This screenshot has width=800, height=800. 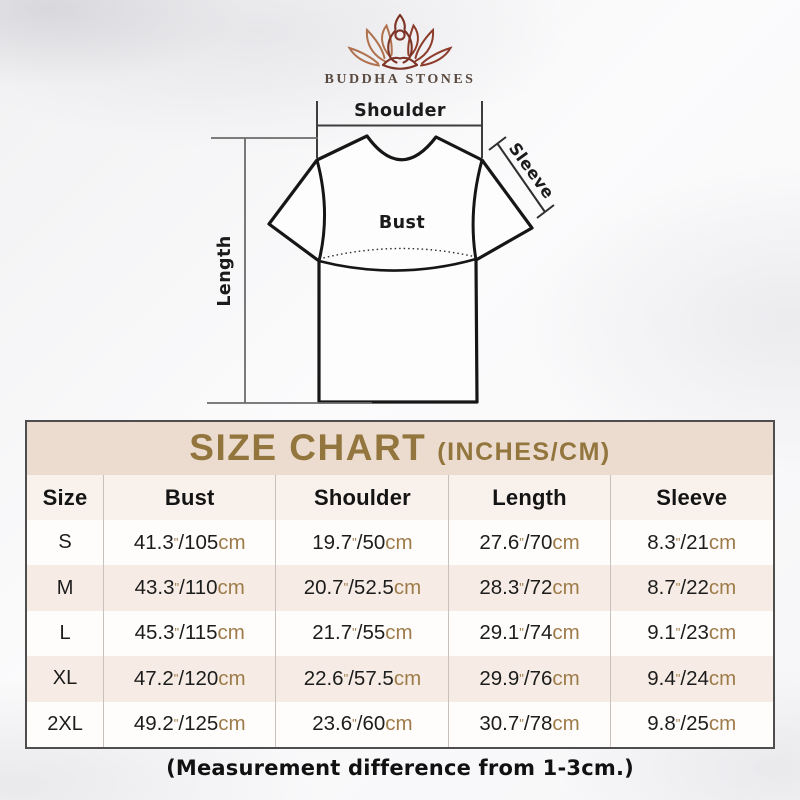 What do you see at coordinates (153, 542) in the screenshot?
I see `inches-value: 41.3` at bounding box center [153, 542].